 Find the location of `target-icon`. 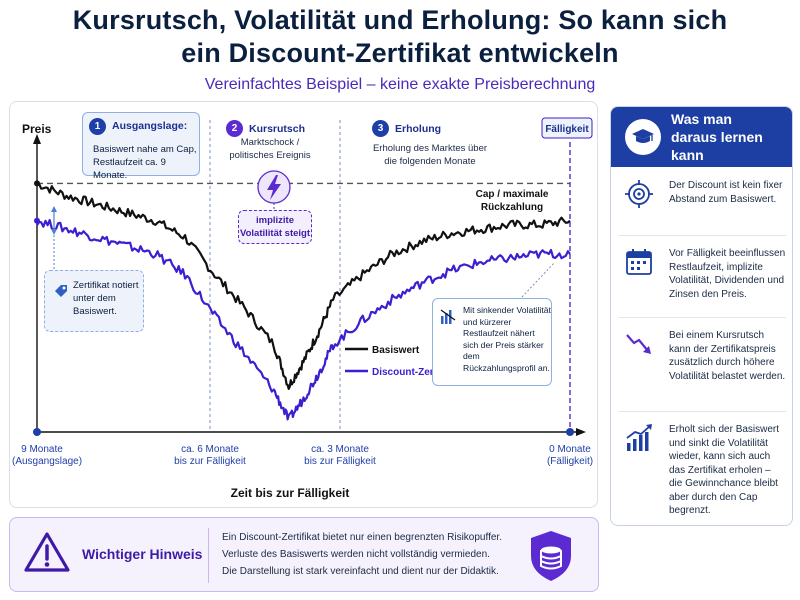

target-icon is located at coordinates (639, 194).